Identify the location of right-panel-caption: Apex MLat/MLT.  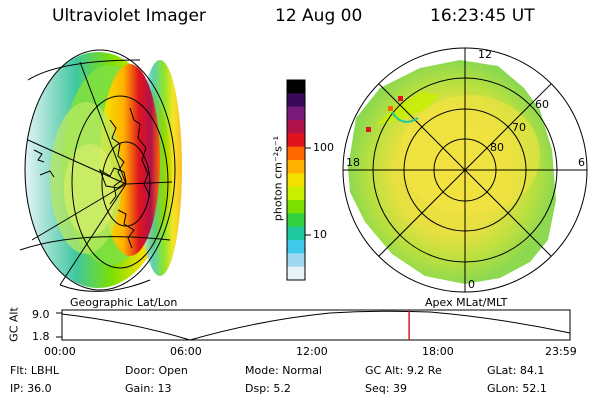
(466, 302).